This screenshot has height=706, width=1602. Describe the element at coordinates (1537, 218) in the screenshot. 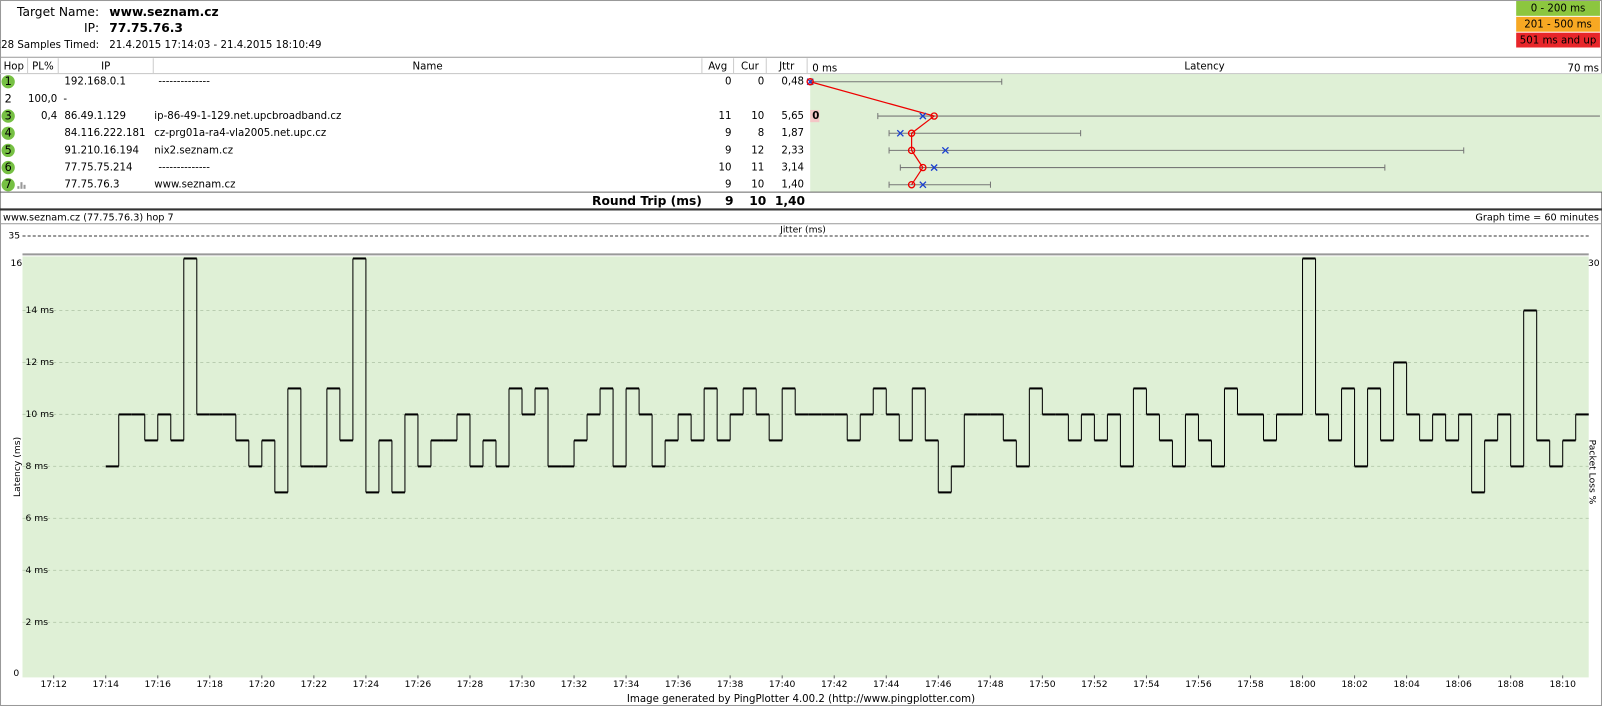

I see `graph-time: Graph time = 60 minutes` at that location.